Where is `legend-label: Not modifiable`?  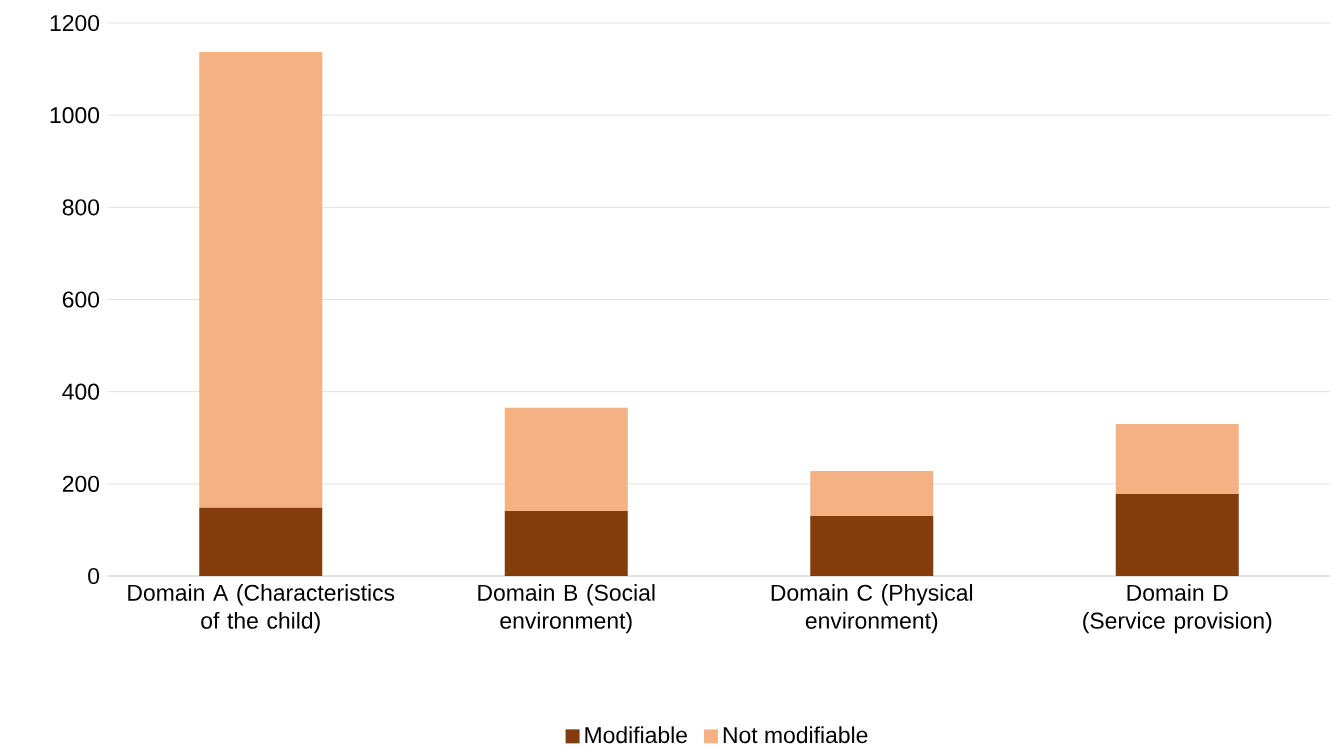
legend-label: Not modifiable is located at coordinates (795, 735).